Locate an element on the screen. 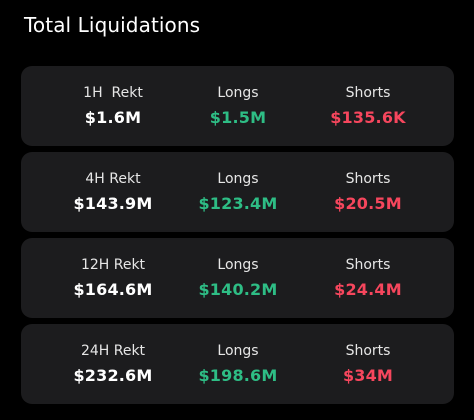  period-label: 12H Rekt is located at coordinates (113, 265).